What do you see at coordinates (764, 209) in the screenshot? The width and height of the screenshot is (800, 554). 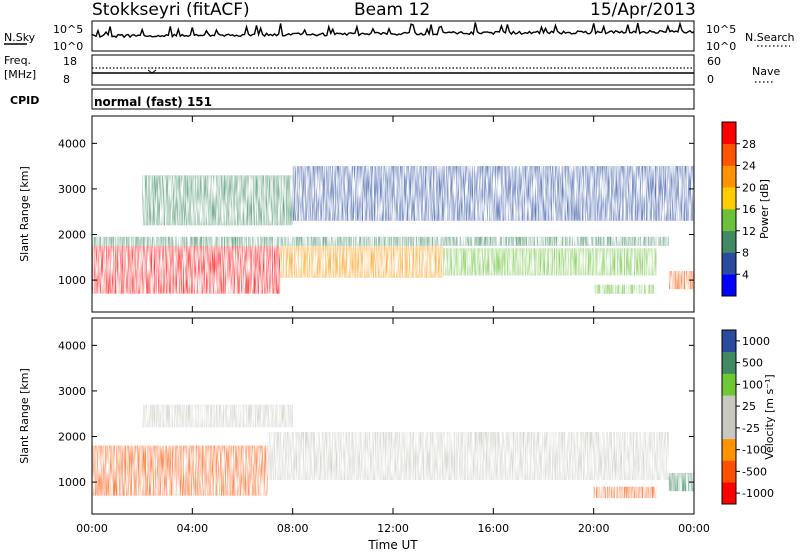 I see `power-colorbar-label: Power [dB]` at bounding box center [764, 209].